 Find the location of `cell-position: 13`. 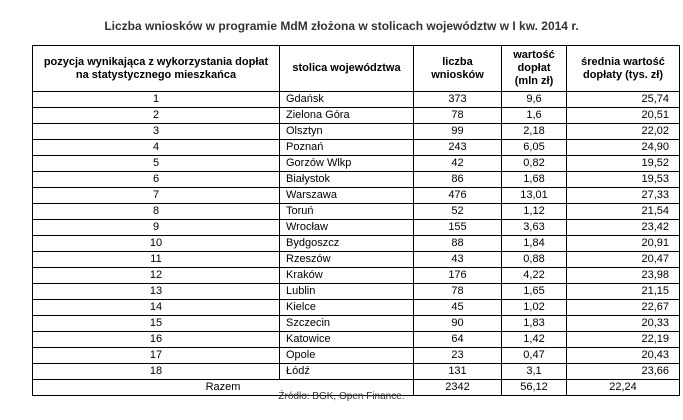

cell-position: 13 is located at coordinates (156, 291).